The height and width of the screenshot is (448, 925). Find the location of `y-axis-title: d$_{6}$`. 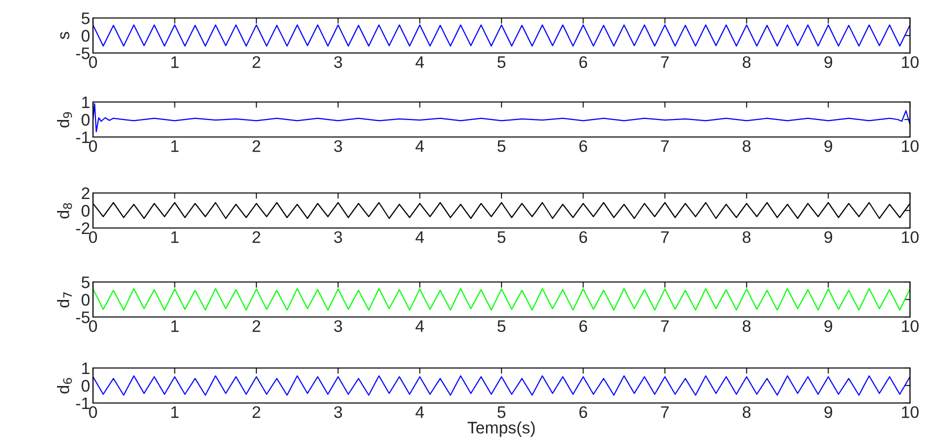

y-axis-title: d$_{6}$ is located at coordinates (64, 386).